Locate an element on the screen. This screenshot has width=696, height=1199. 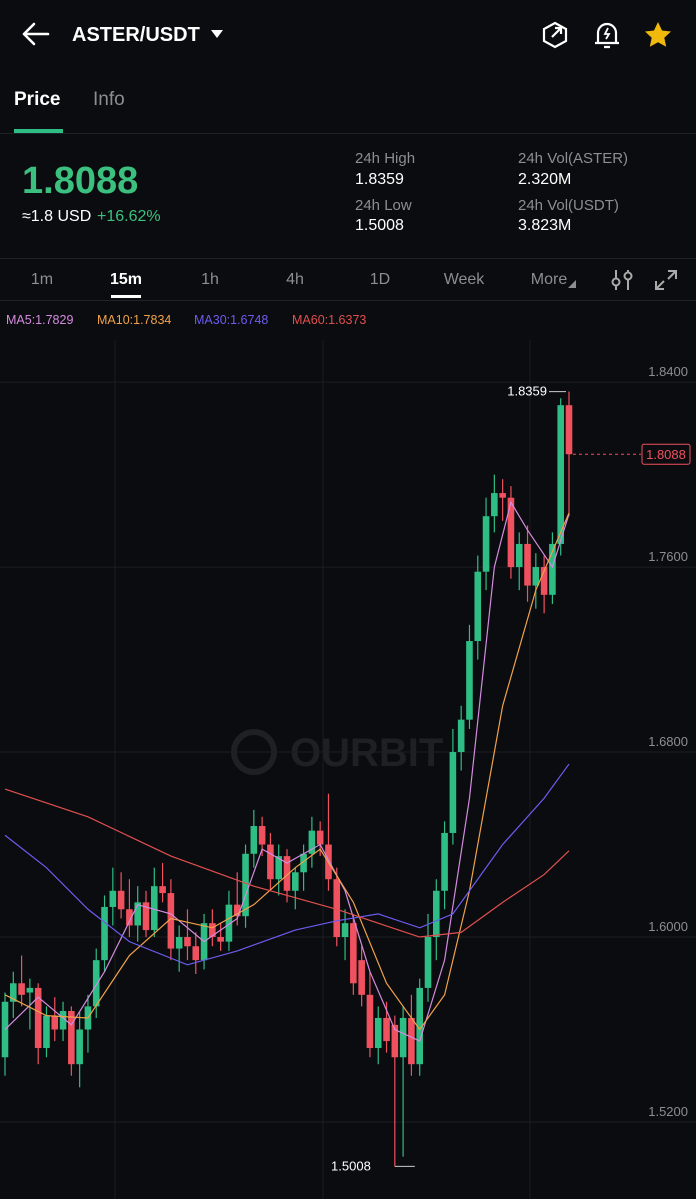
tab-underline is located at coordinates (38, 131).